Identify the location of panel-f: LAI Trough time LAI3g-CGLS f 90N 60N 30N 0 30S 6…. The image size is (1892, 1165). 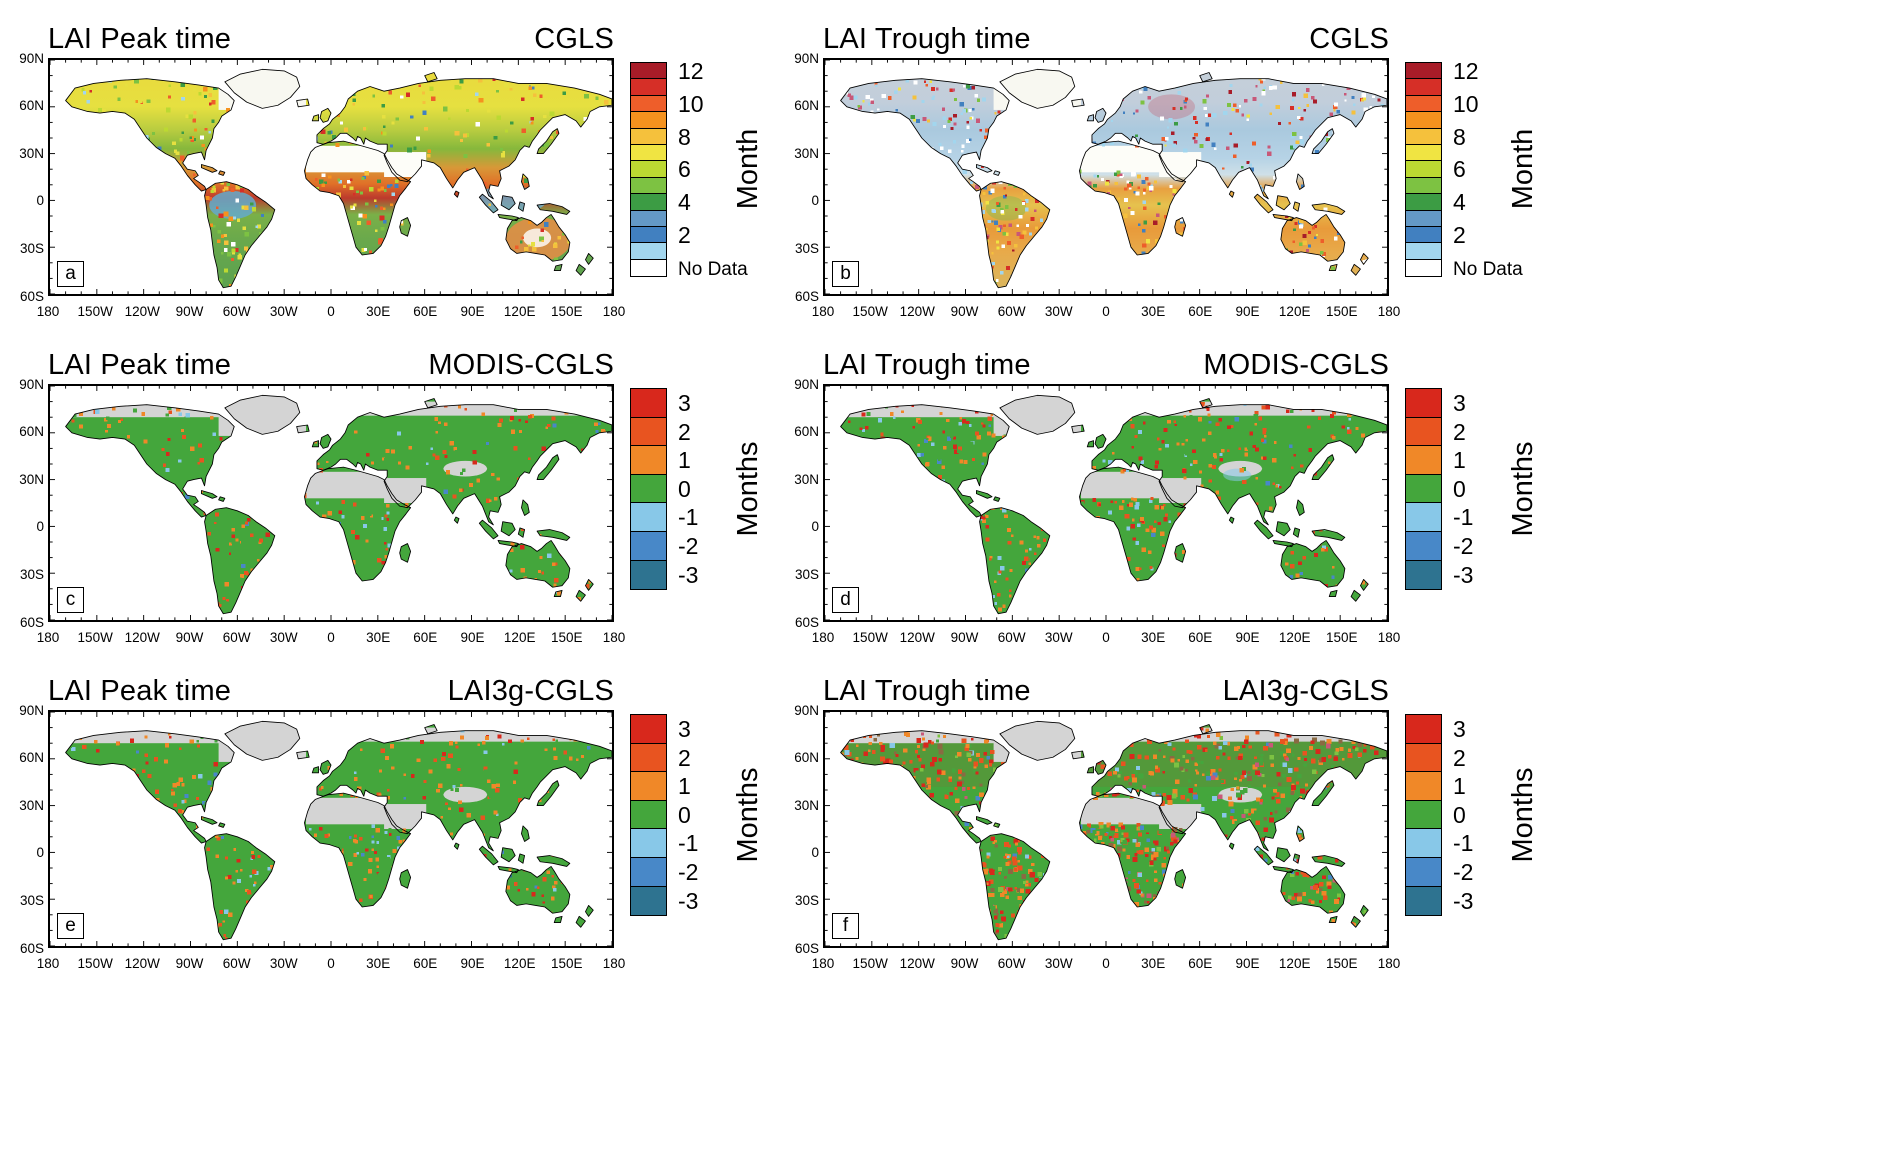
(1173, 825).